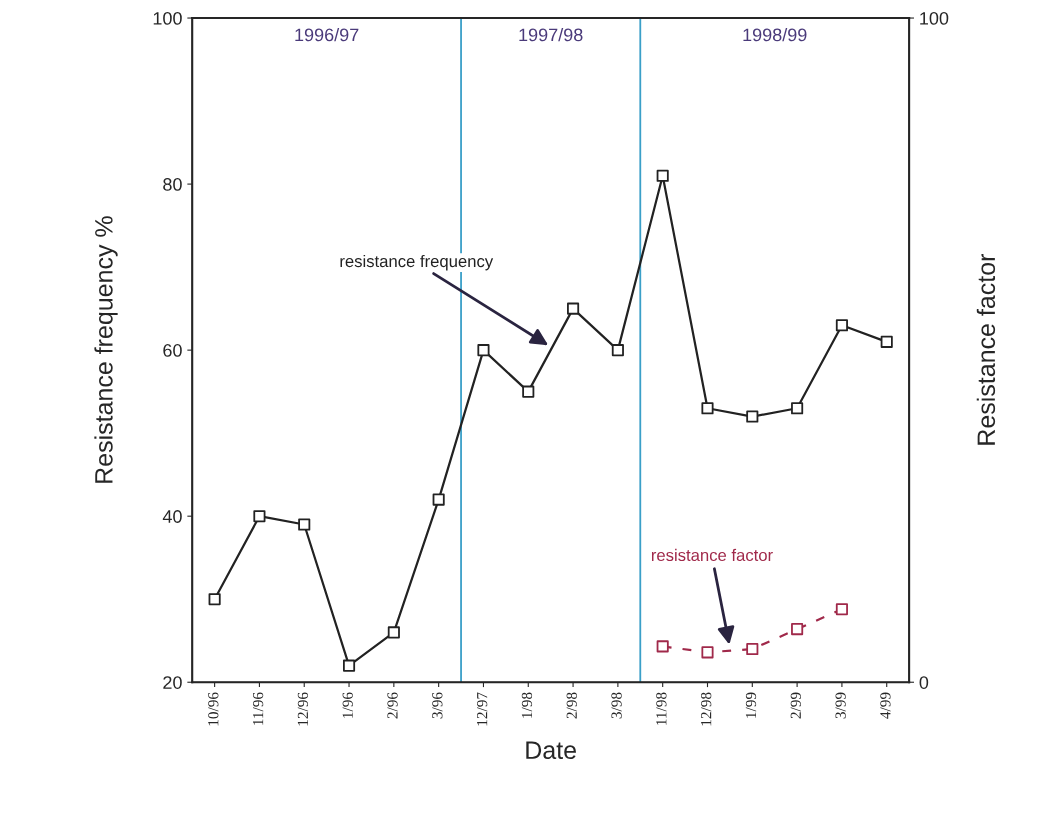 This screenshot has height=820, width=1039. I want to click on y2-tick-label: 0, so click(924, 682).